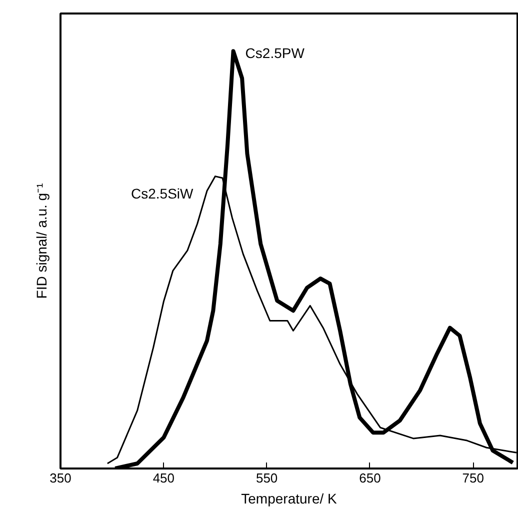 The image size is (518, 530). What do you see at coordinates (275, 53) in the screenshot?
I see `series-label: Cs2.5PW` at bounding box center [275, 53].